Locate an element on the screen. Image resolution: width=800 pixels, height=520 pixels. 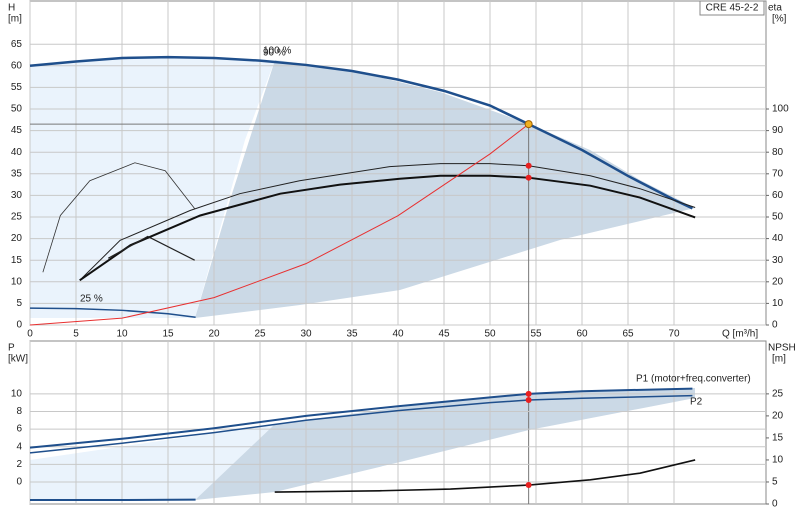
curve-label: P1 (motor+freq.converter) is located at coordinates (693, 379).